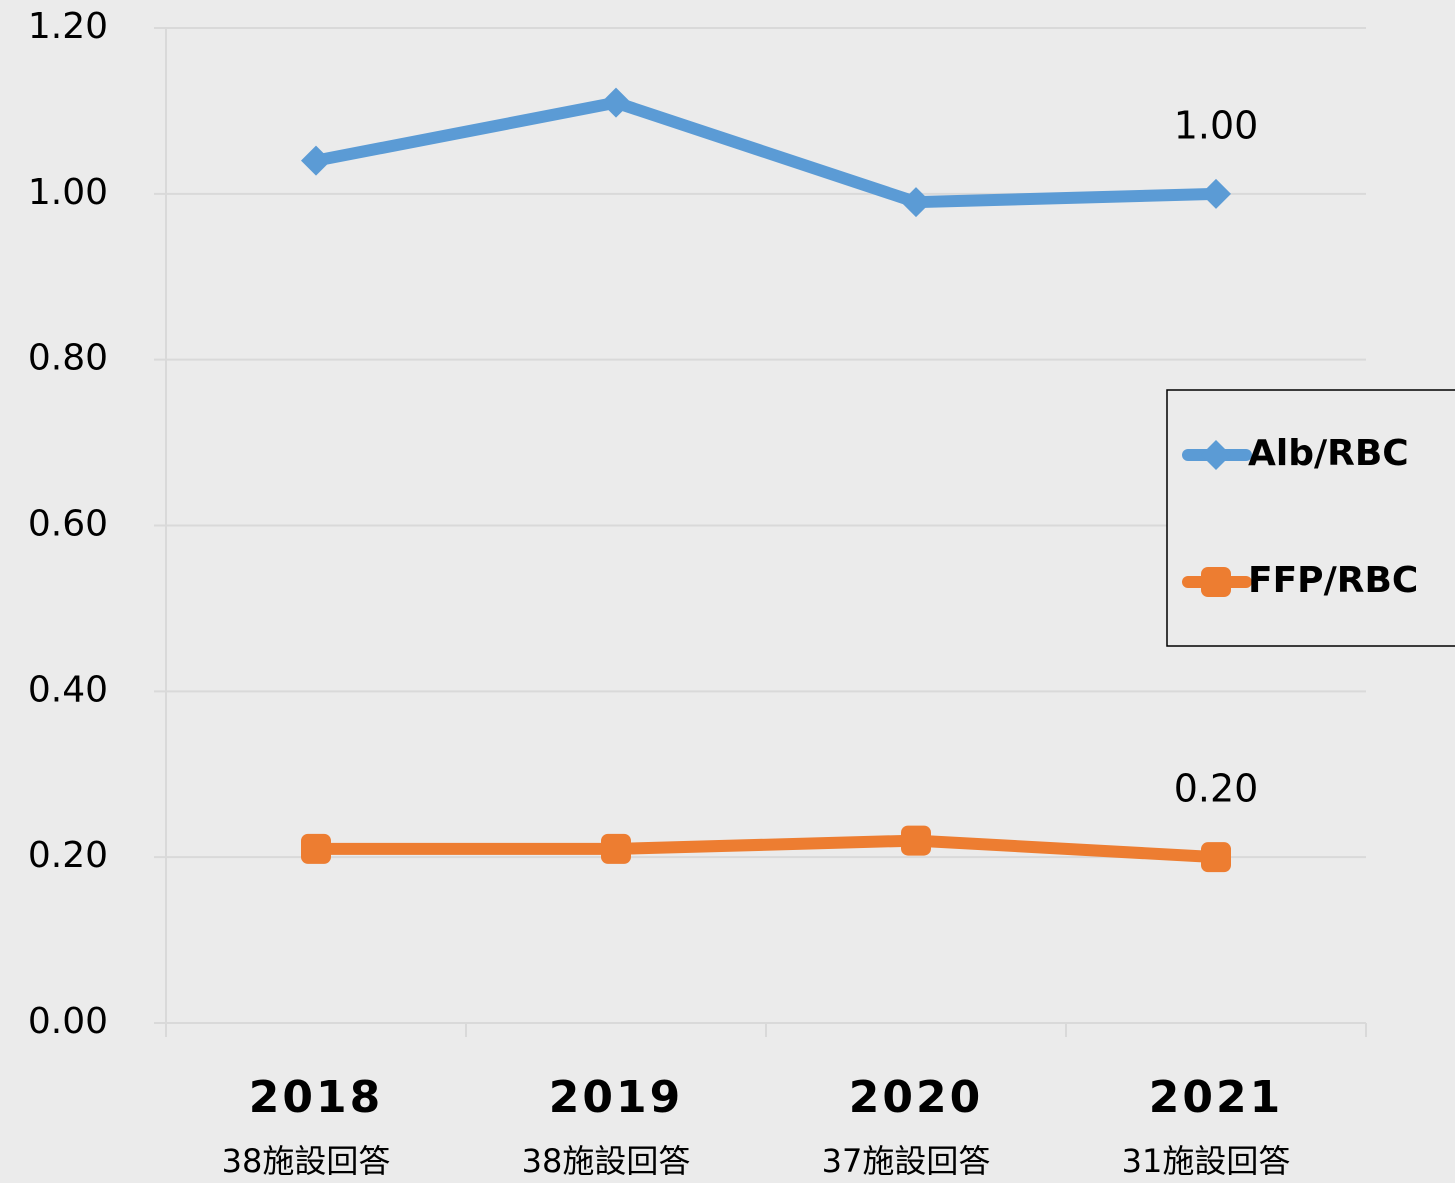  I want to click on y-tick-label: 1.20, so click(68, 26).